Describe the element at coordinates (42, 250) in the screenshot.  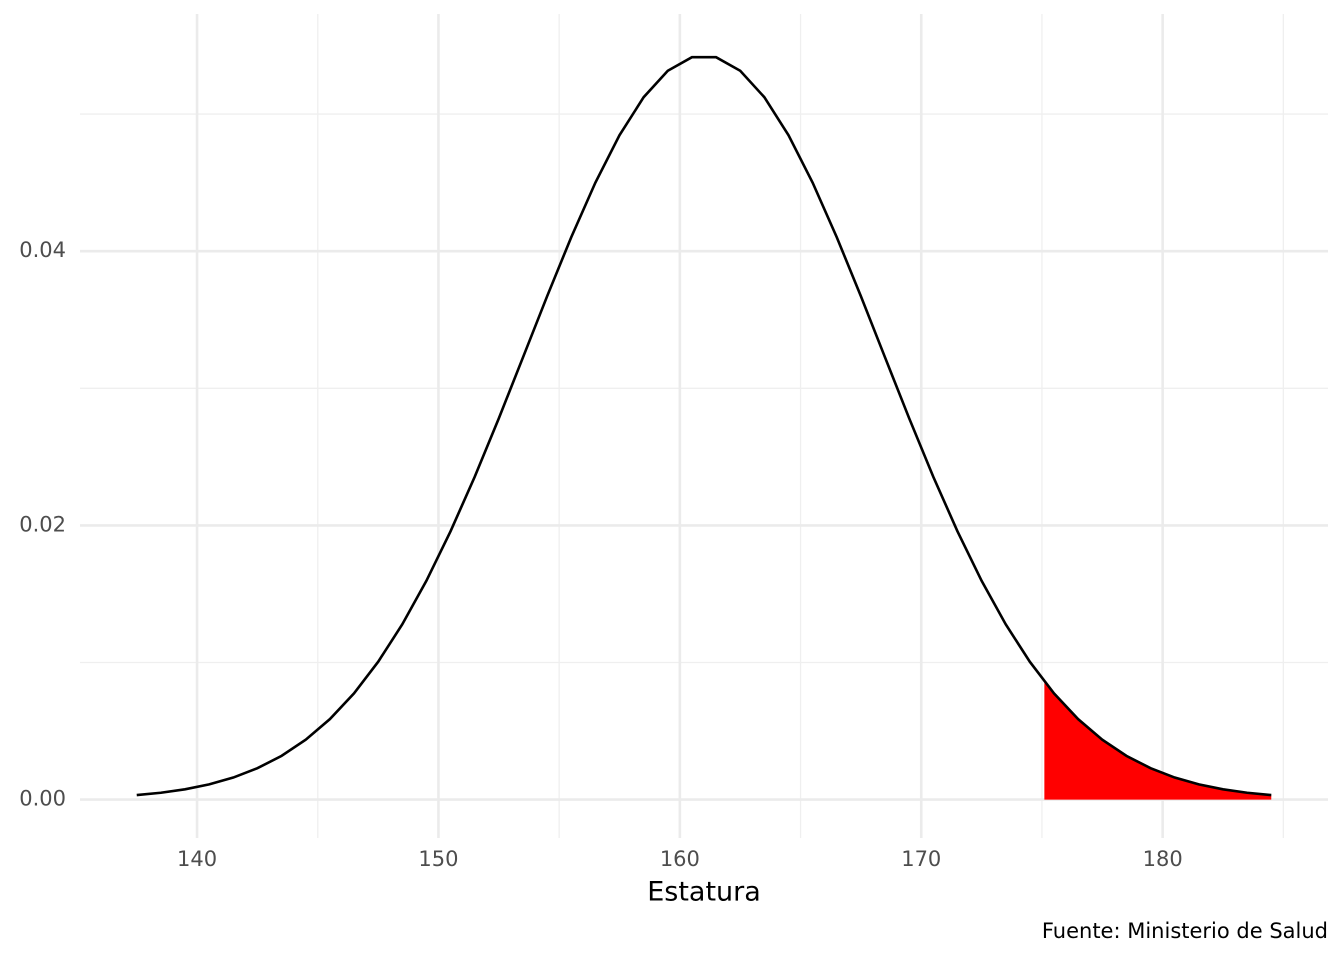
I see `y-tick-label: 0.04` at that location.